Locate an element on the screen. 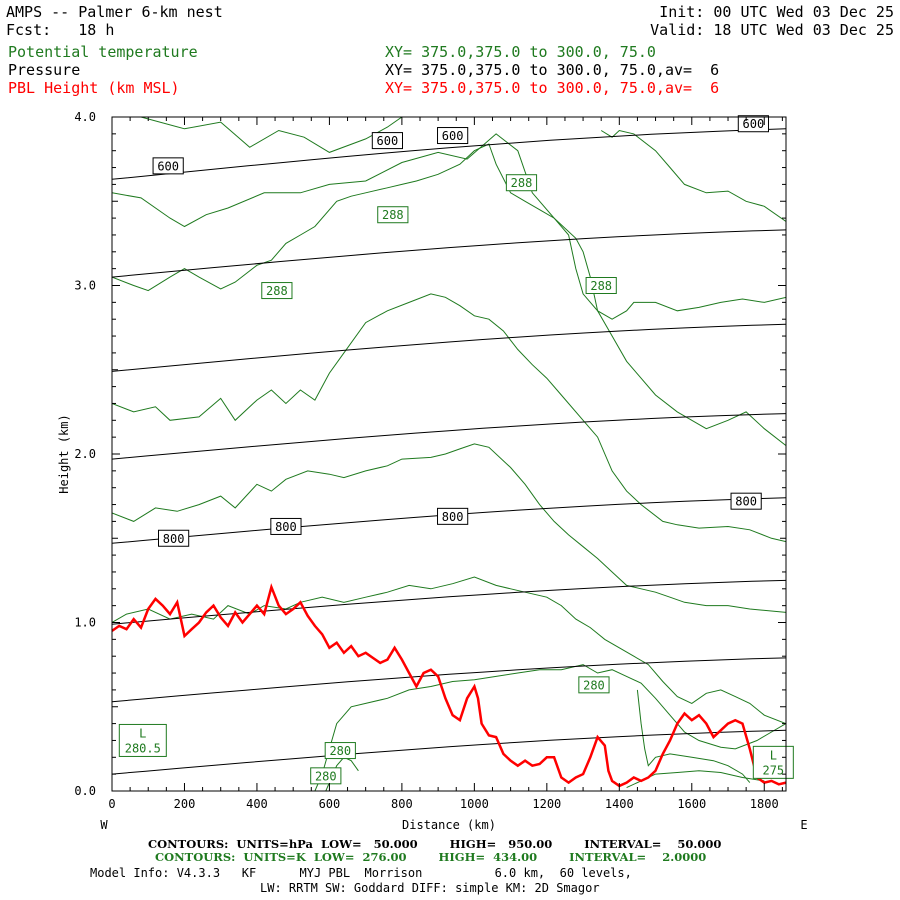 This screenshot has width=900, height=900. y-tick-label-3.0: 3.0 is located at coordinates (85, 286).